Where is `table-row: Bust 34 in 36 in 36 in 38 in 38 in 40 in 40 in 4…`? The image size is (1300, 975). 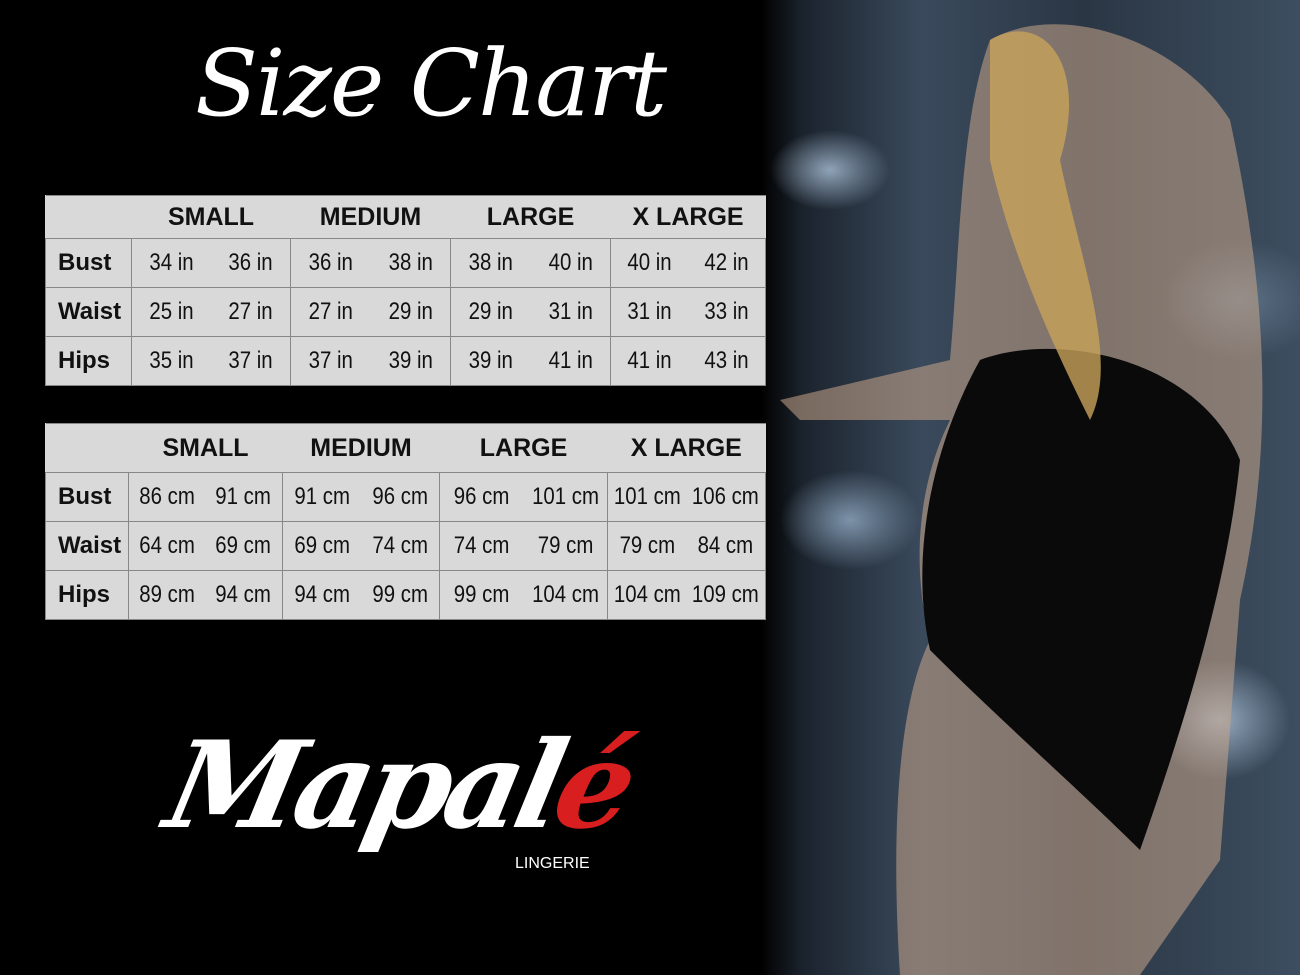 table-row: Bust 34 in 36 in 36 in 38 in 38 in 40 in 40 in 4… is located at coordinates (405, 263).